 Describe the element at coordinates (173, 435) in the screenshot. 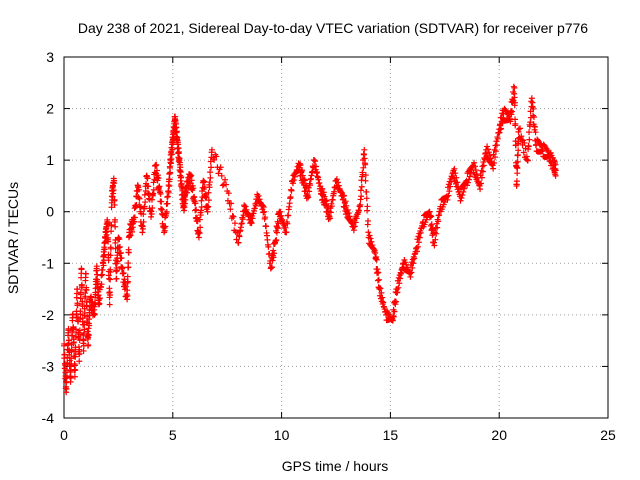

I see `x-tick-label: 5` at that location.